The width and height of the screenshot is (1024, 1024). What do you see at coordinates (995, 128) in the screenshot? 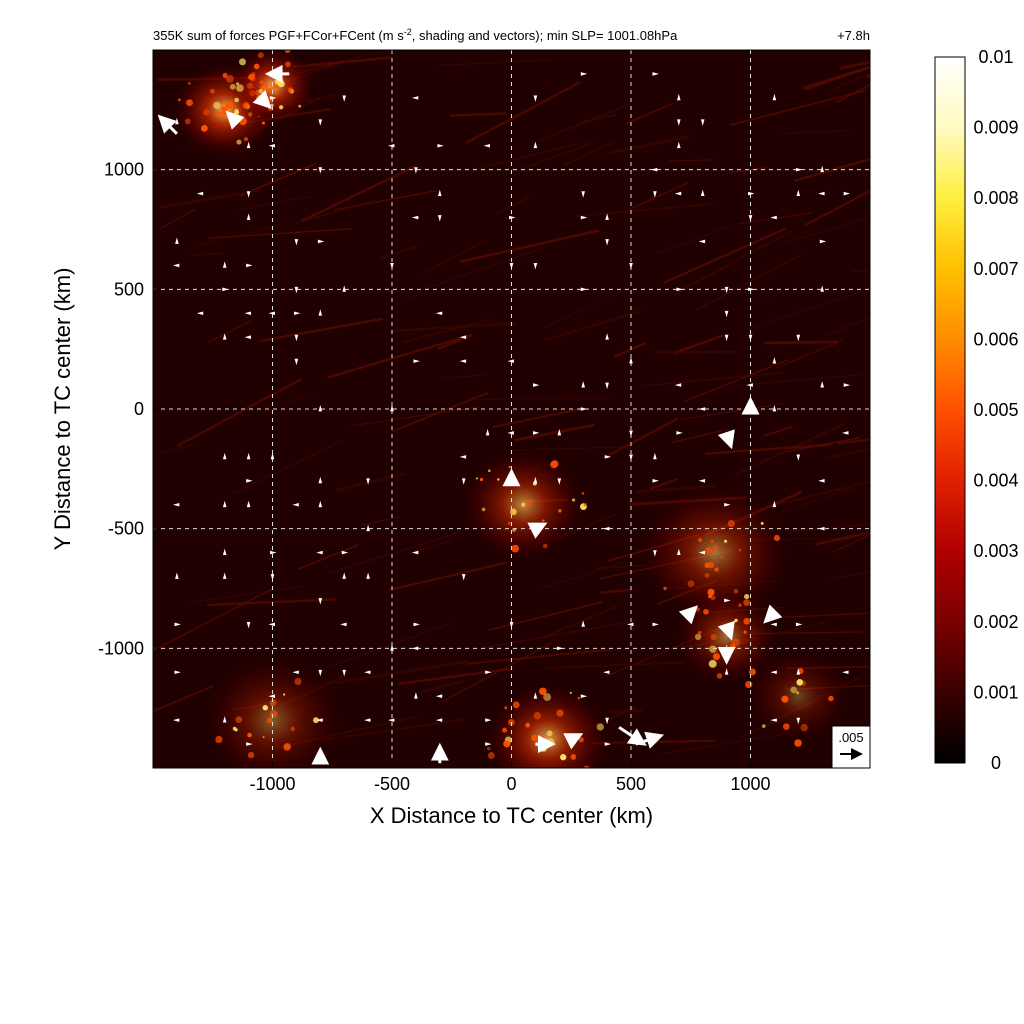
I see `colorbar-tick-label: 0.009` at bounding box center [995, 128].